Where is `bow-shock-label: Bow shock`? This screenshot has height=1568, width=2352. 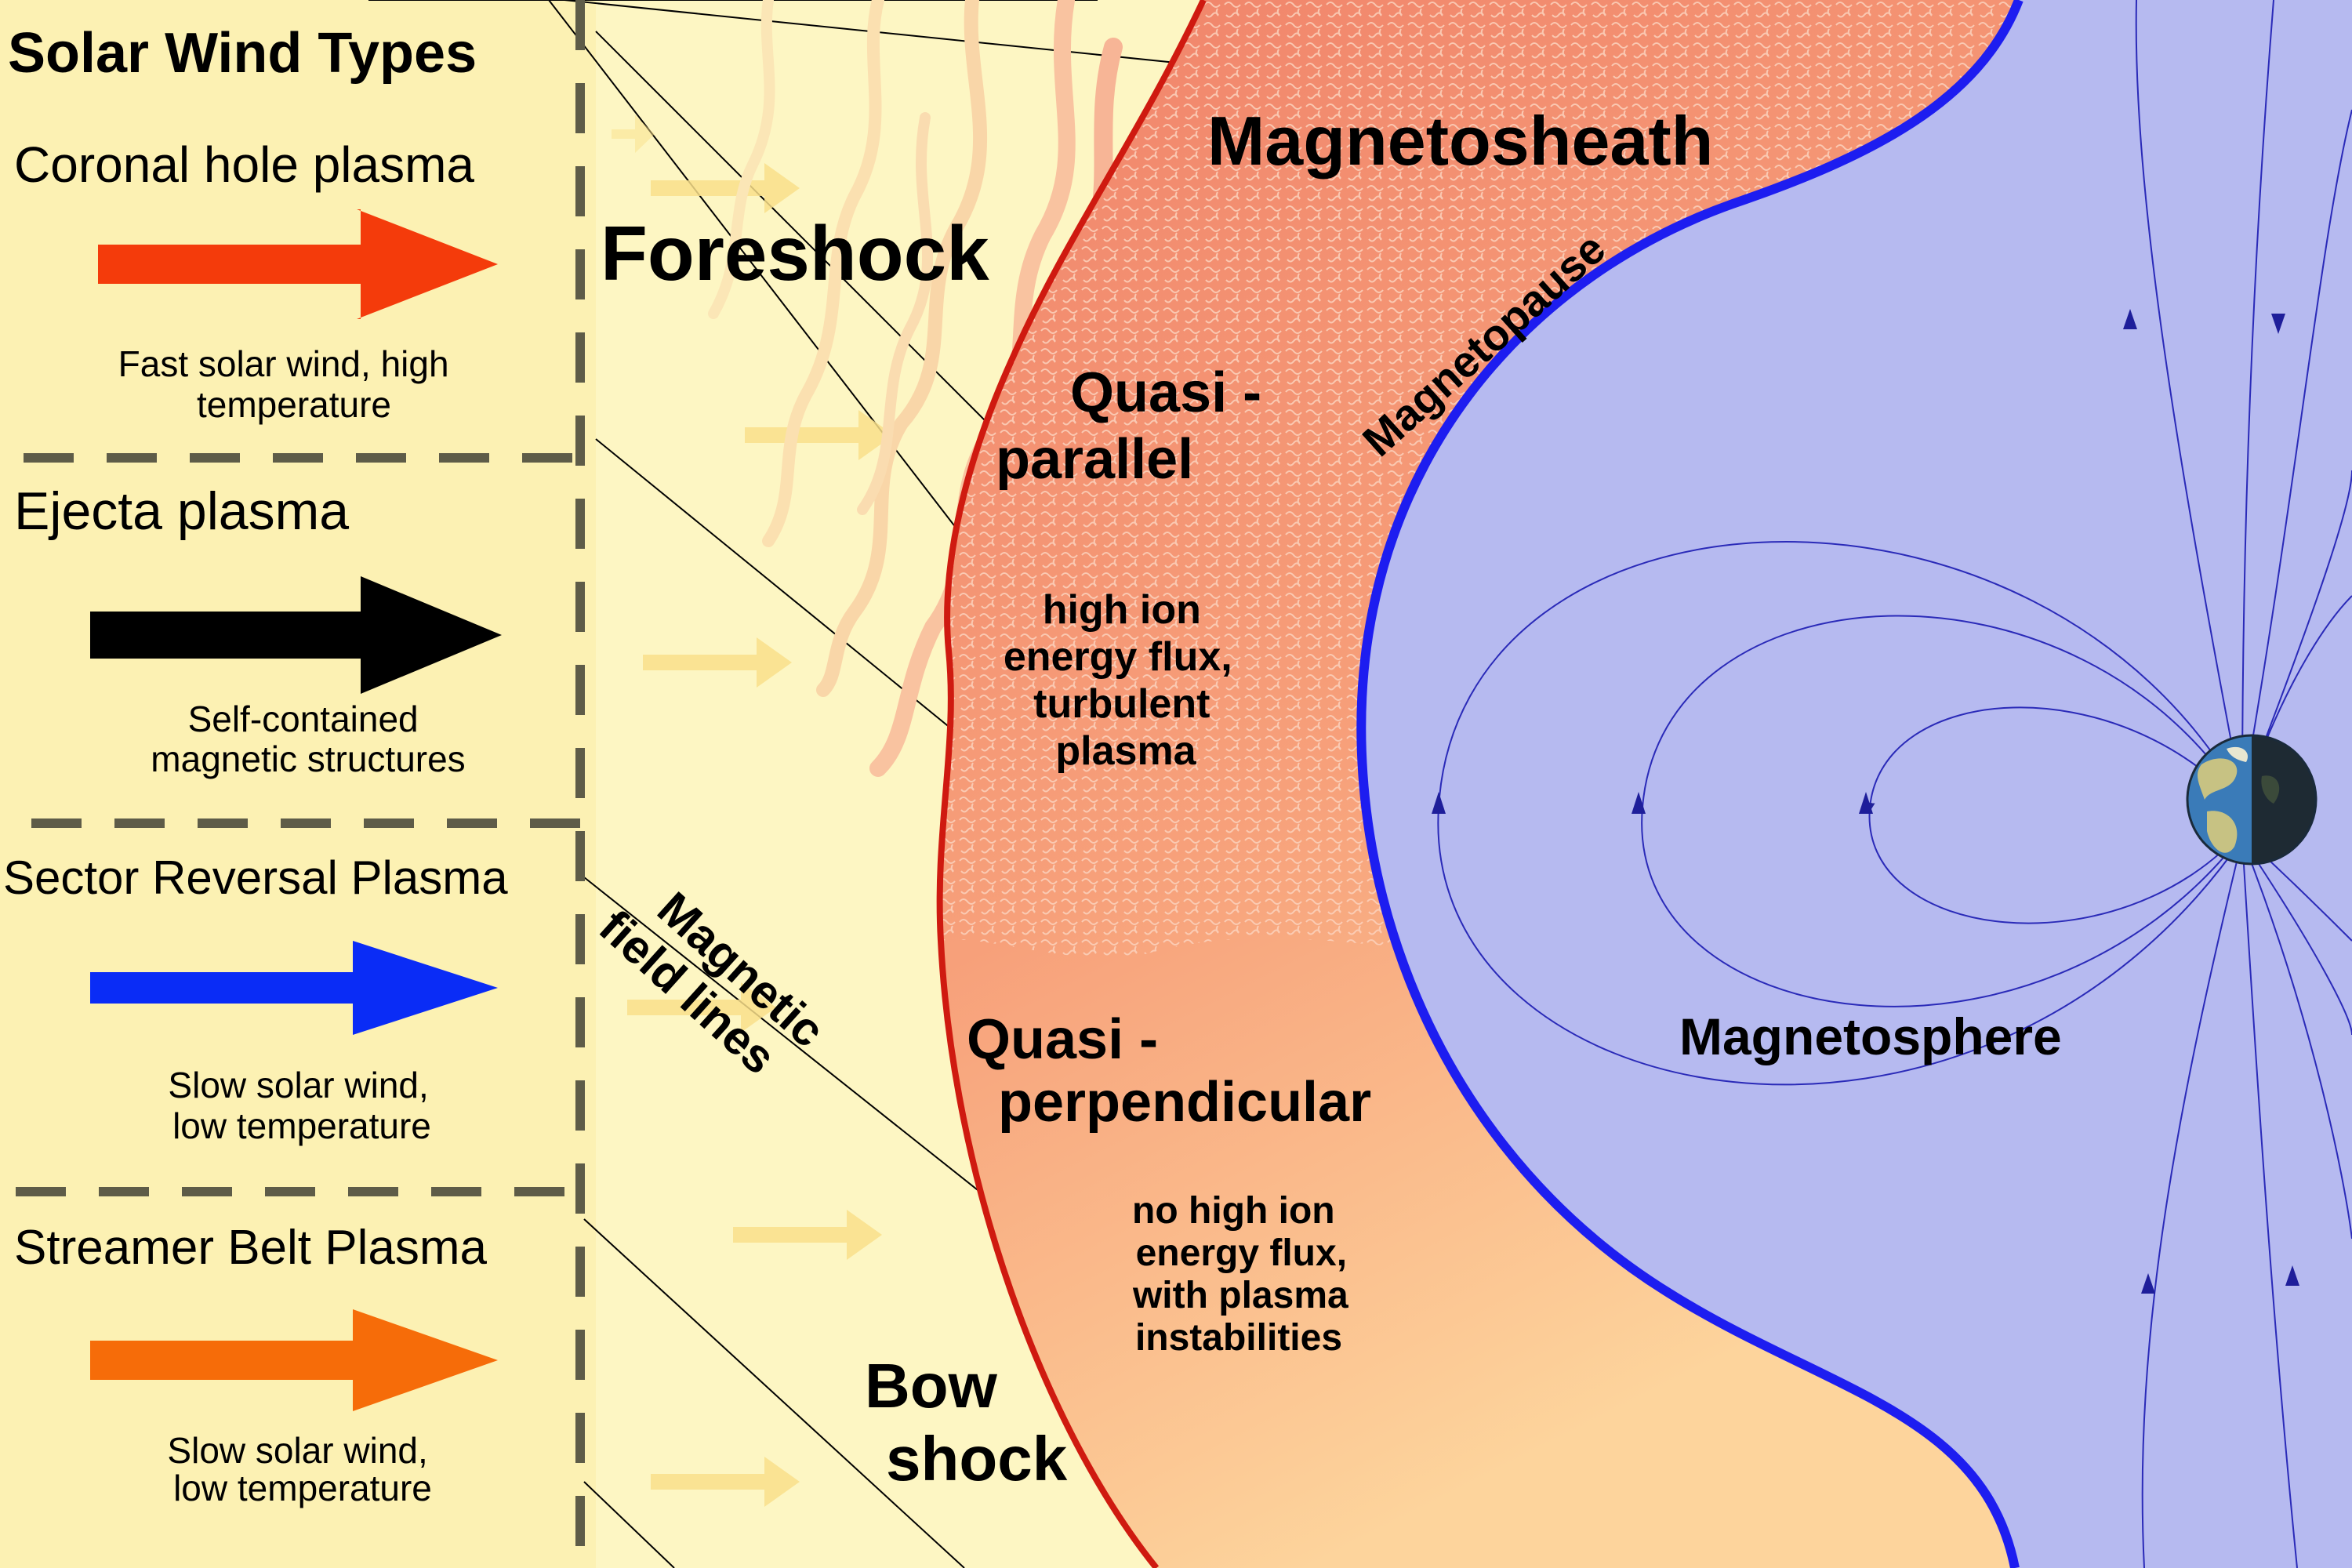 bow-shock-label: Bow shock is located at coordinates (966, 1422).